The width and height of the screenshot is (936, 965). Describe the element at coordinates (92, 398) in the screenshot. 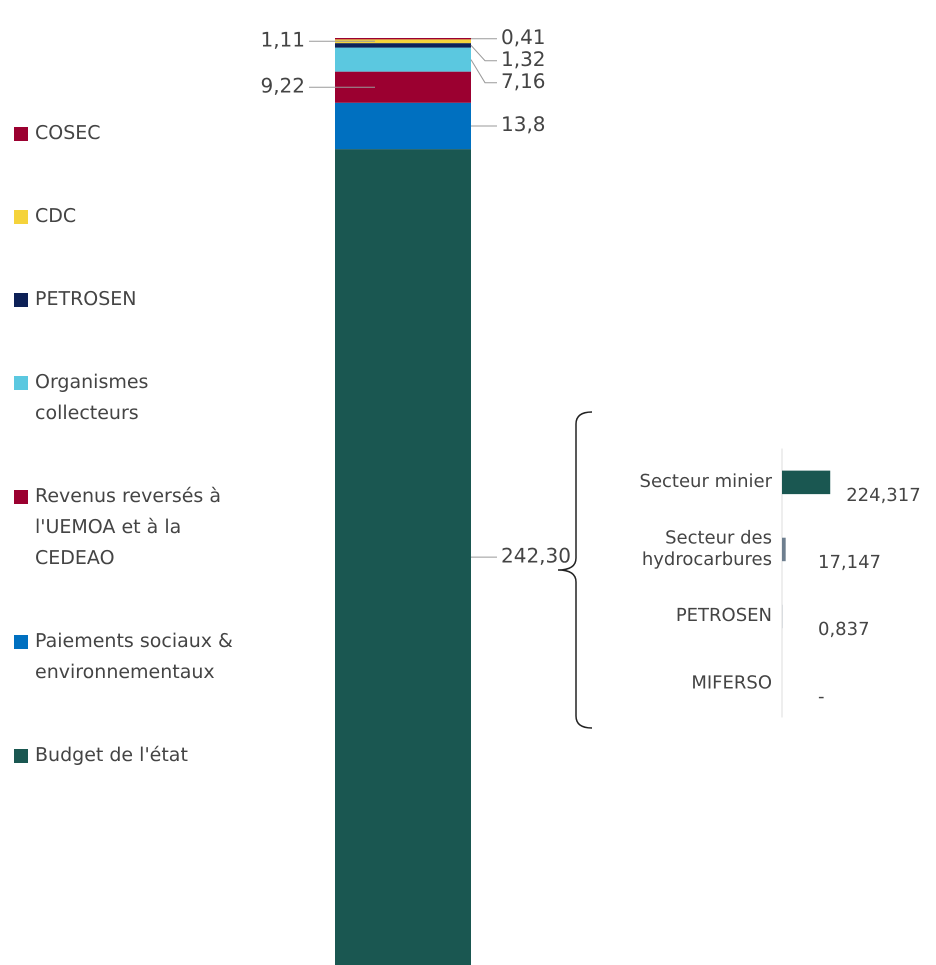

I see `legend-label: Organismes collecteurs` at that location.